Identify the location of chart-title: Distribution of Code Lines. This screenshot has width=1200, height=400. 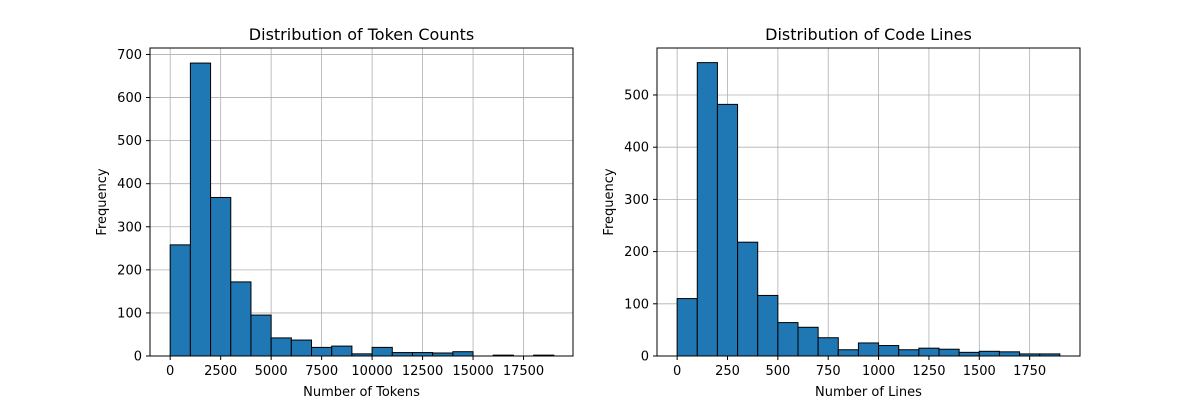
(868, 34).